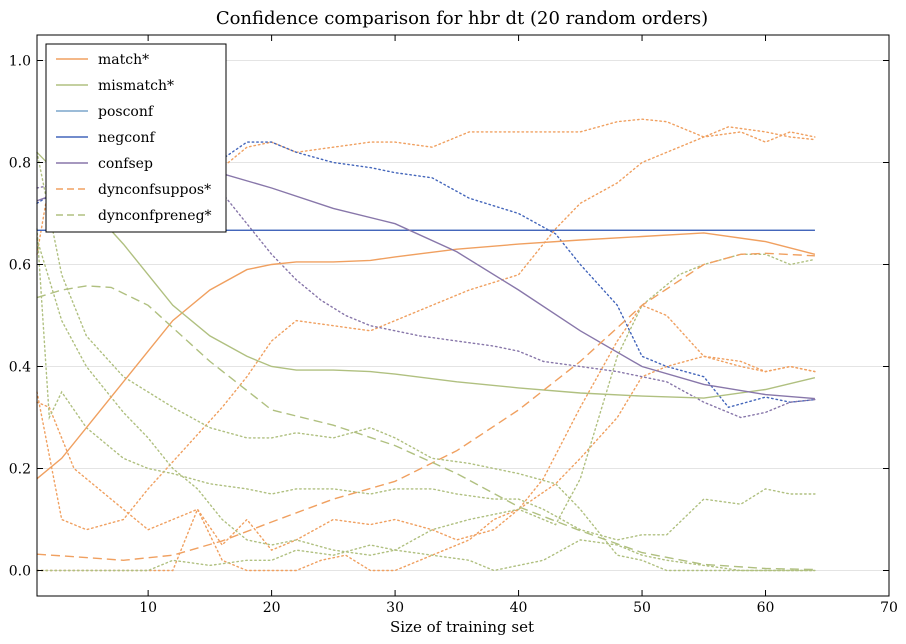 The image size is (906, 644). What do you see at coordinates (20, 164) in the screenshot?
I see `y-tick-label-4: 0.8` at bounding box center [20, 164].